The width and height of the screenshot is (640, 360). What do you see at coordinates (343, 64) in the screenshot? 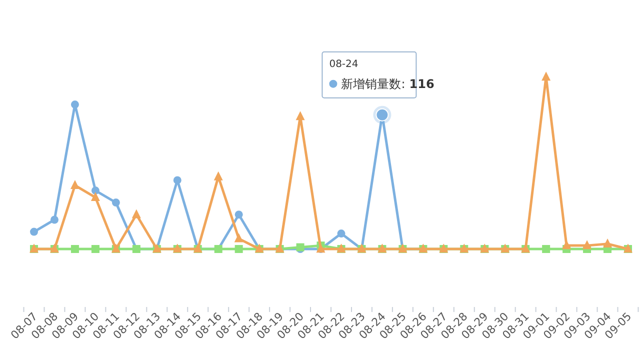
I see `category-label: 08-24` at bounding box center [343, 64].